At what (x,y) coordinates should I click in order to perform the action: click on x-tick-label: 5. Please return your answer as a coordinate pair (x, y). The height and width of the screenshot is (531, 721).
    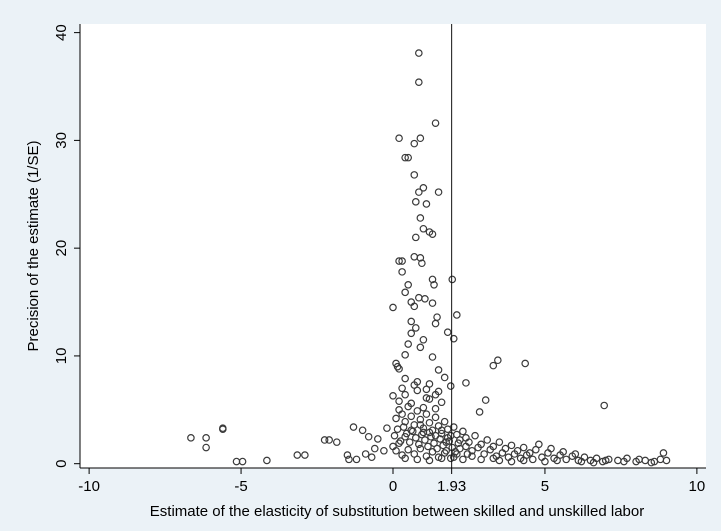
    Looking at the image, I should click on (545, 486).